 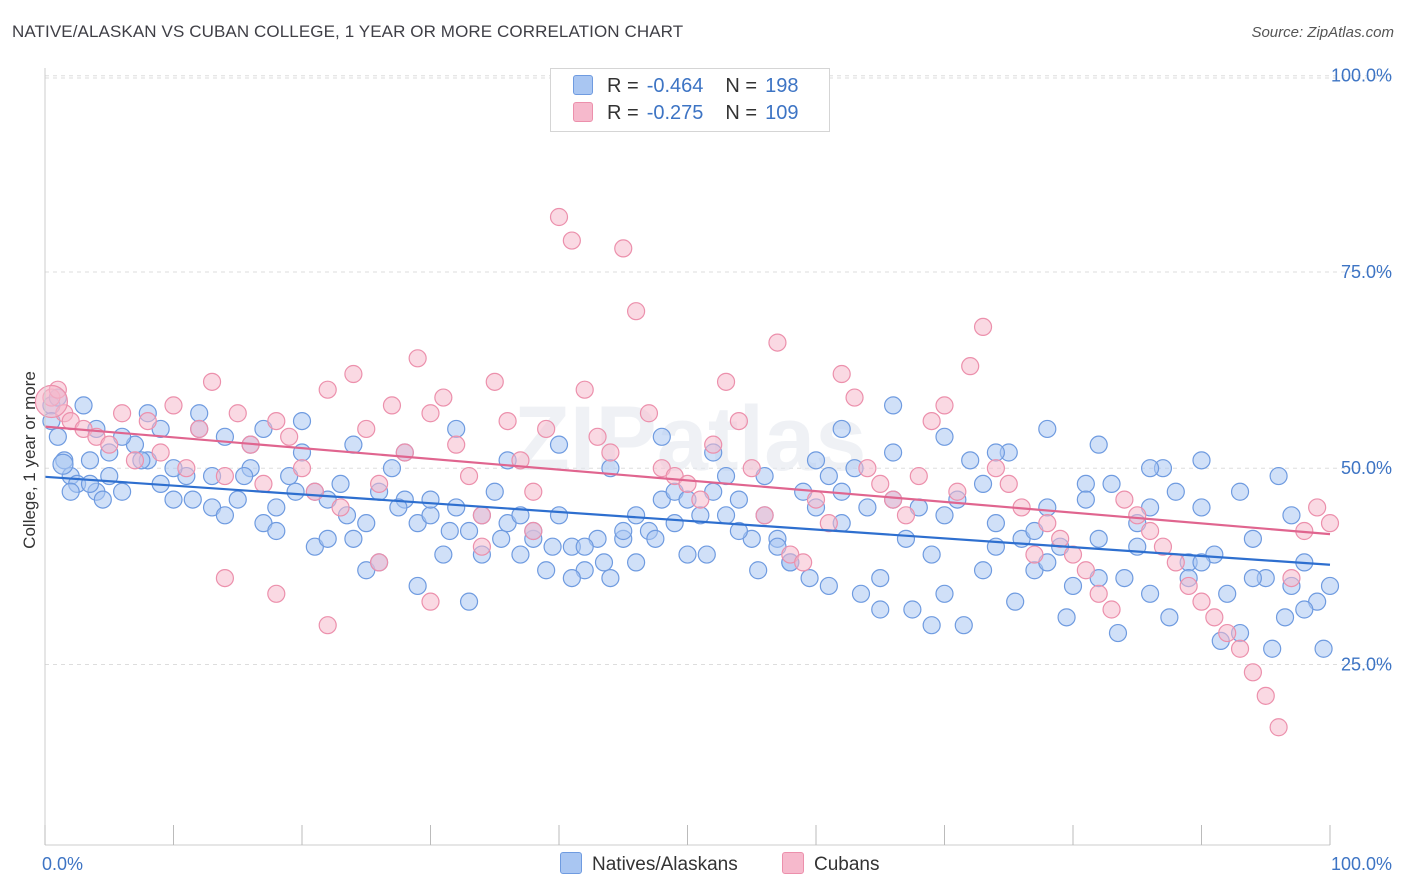 I want to click on bottom-legend-label: Natives/Alaskans, so click(x=665, y=864).